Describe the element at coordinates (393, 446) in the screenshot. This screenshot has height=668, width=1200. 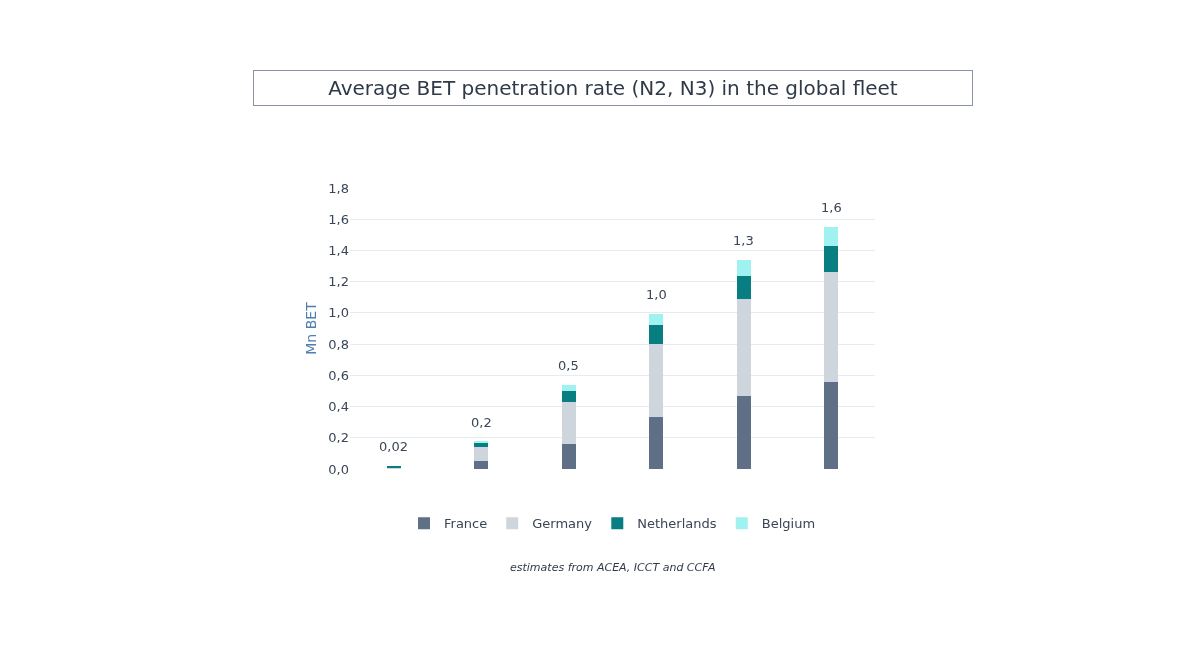
I see `total-label: 0,02` at that location.